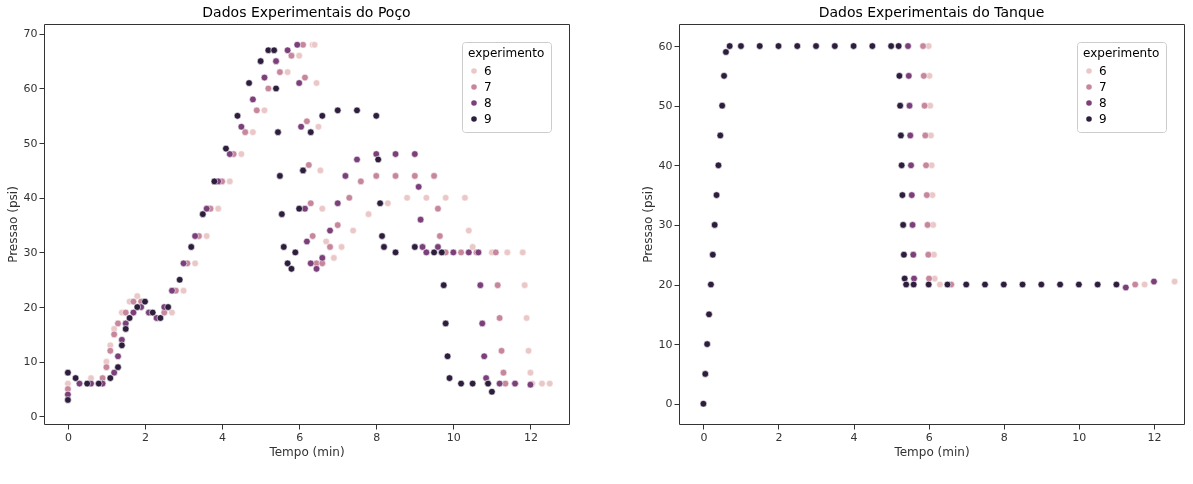 The height and width of the screenshot is (484, 1193). What do you see at coordinates (306, 12) in the screenshot?
I see `chart-title: Dados Experimentais do Poço` at bounding box center [306, 12].